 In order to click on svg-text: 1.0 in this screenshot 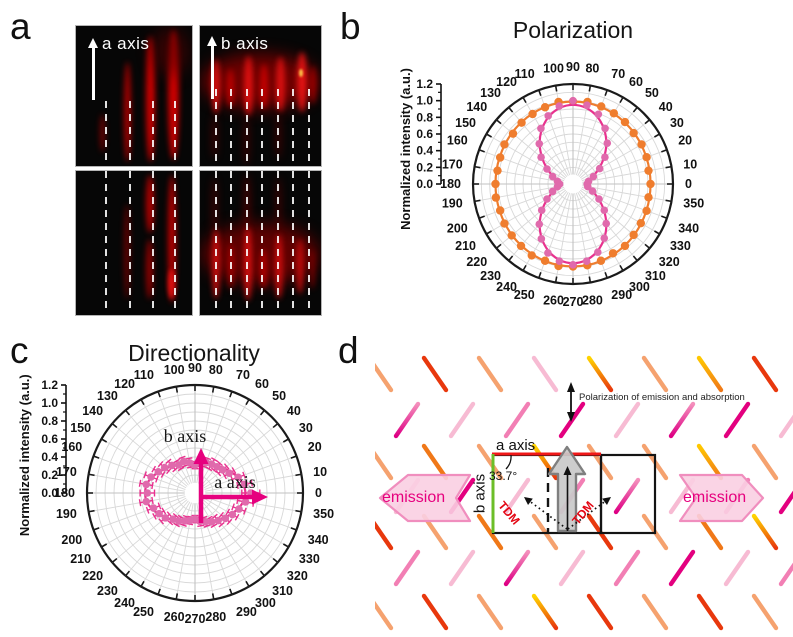, I will do `click(49, 403)`.